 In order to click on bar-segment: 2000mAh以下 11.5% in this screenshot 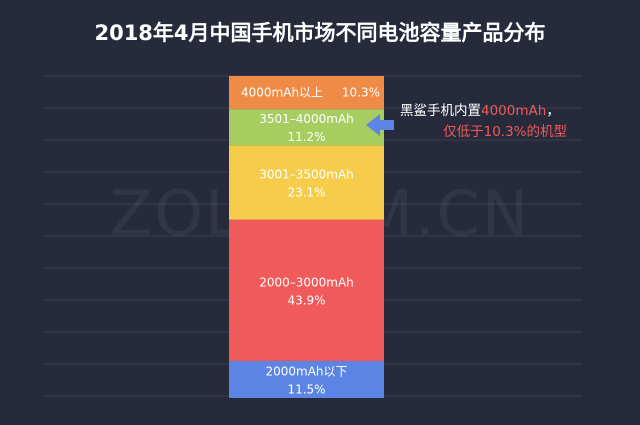, I will do `click(306, 379)`.